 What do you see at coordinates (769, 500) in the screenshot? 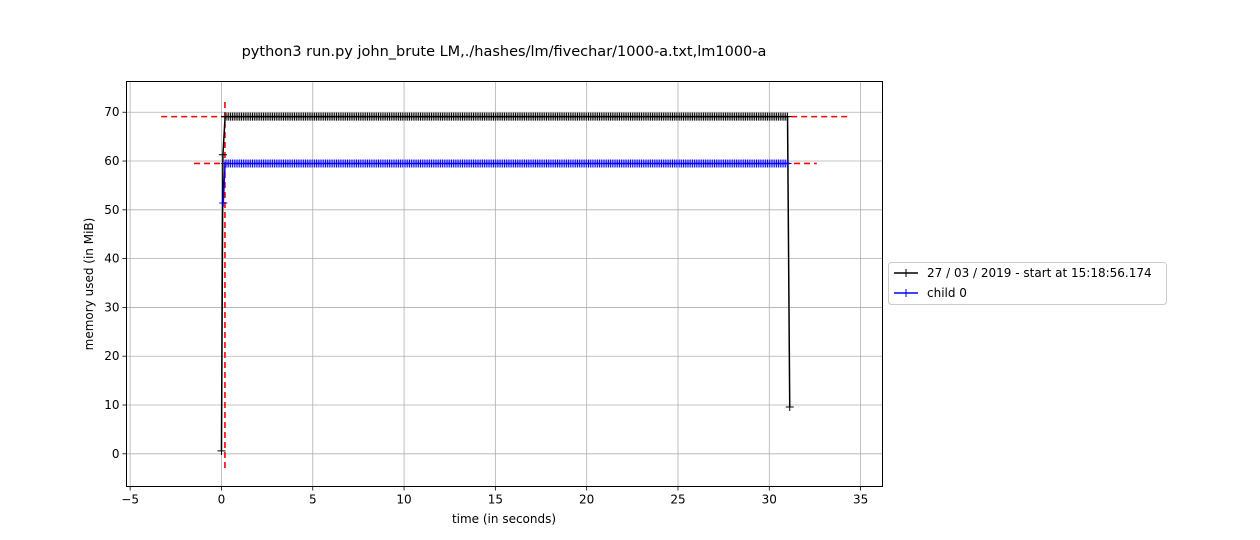
I see `x-tick-label: 30` at bounding box center [769, 500].